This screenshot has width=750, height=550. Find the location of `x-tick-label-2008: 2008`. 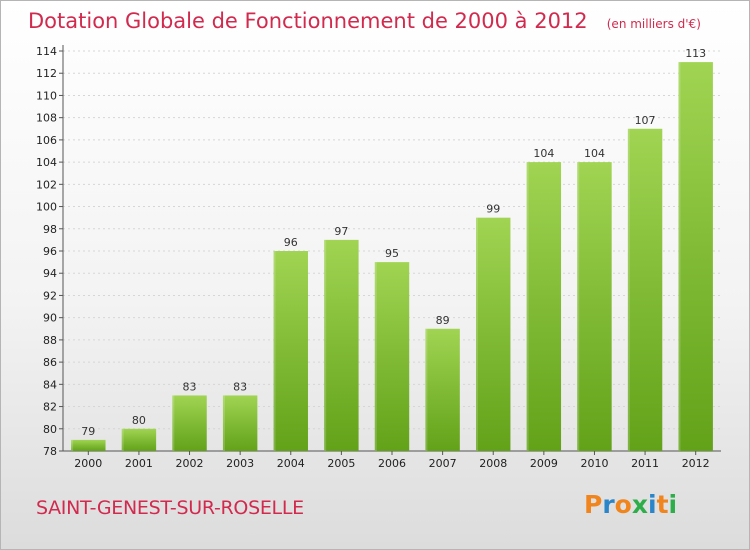

x-tick-label-2008: 2008 is located at coordinates (493, 463).